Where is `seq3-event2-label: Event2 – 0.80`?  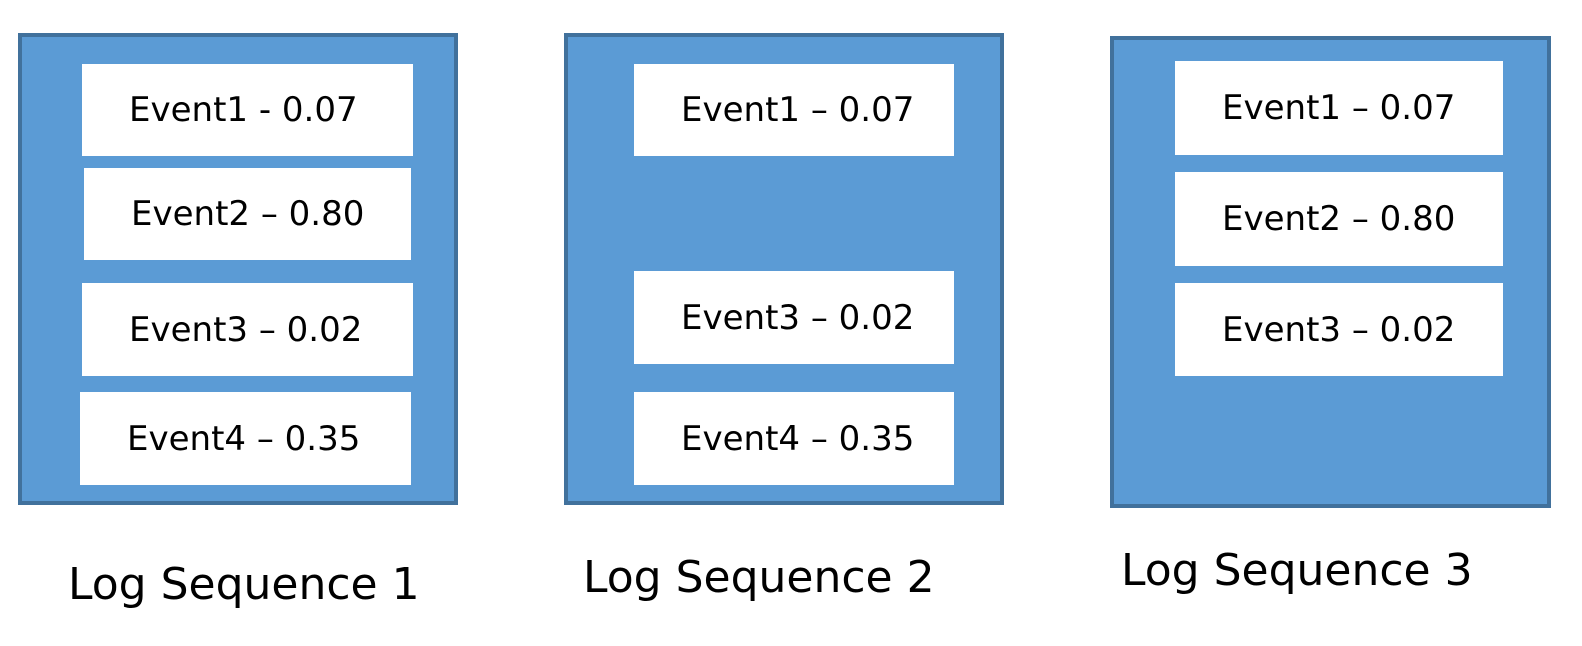 seq3-event2-label: Event2 – 0.80 is located at coordinates (1339, 219).